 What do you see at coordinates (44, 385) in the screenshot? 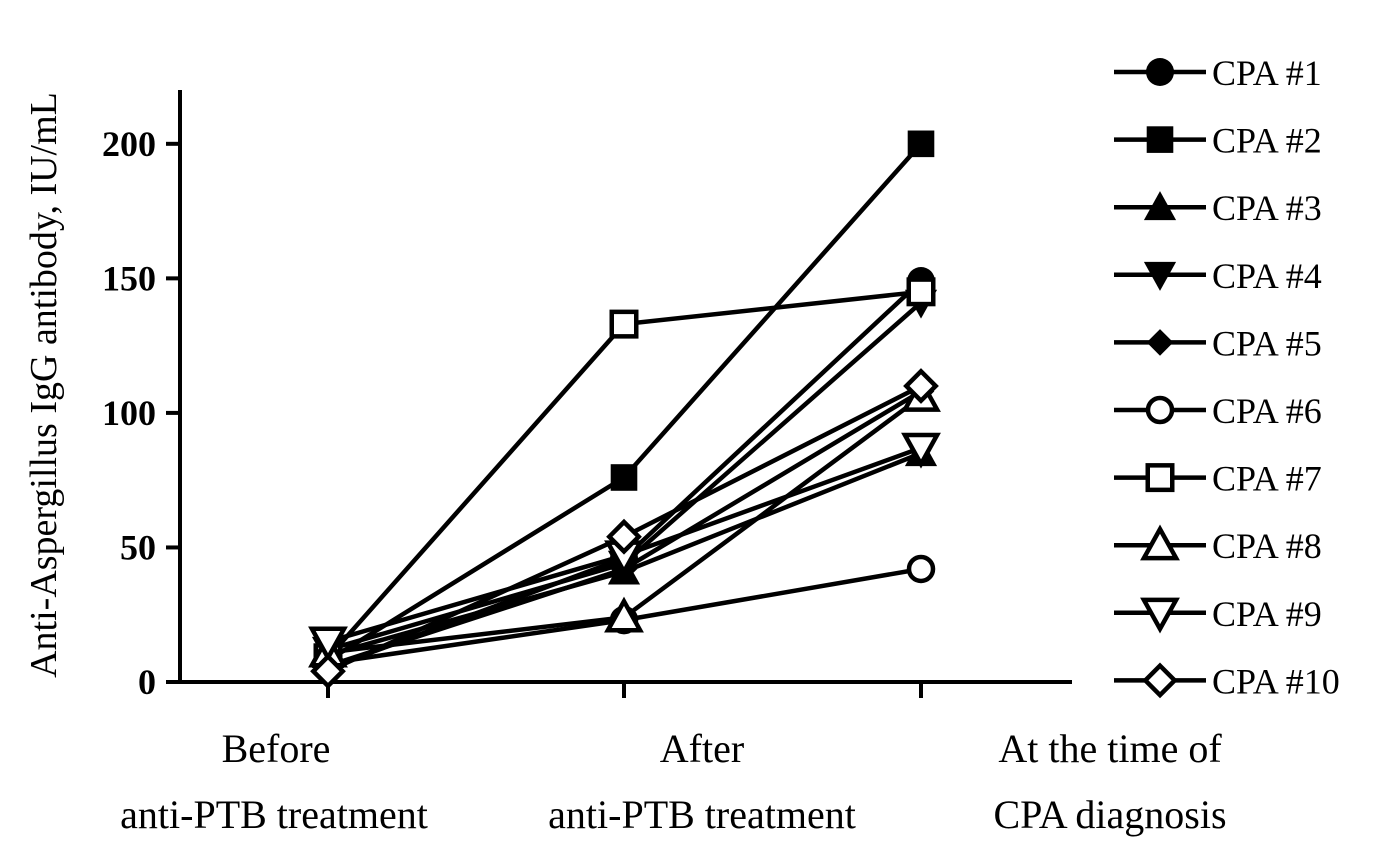
I see `y-axis-title: Anti-Aspergillus IgG antibody, IU/mL` at bounding box center [44, 385].